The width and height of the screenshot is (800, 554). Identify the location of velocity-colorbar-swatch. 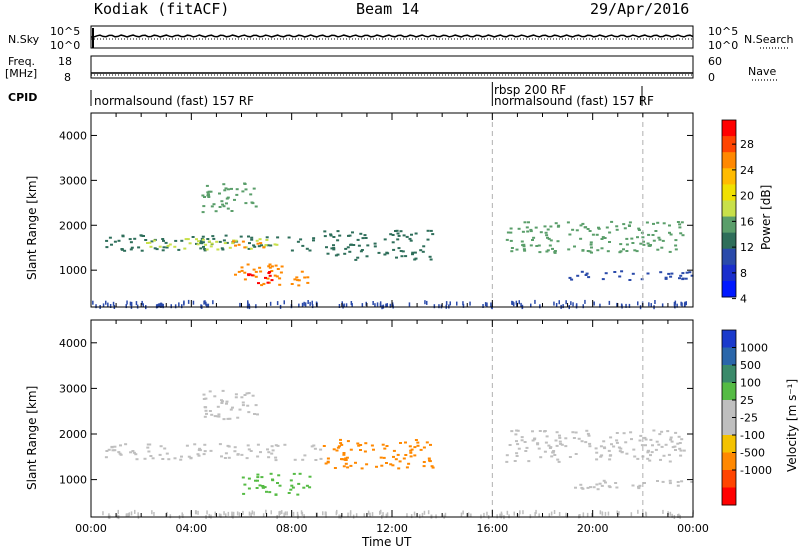
(729, 461).